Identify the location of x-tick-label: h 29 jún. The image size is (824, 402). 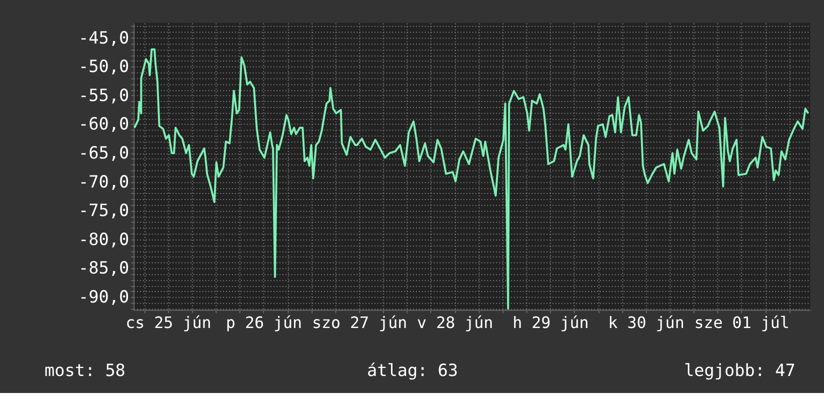
(550, 322).